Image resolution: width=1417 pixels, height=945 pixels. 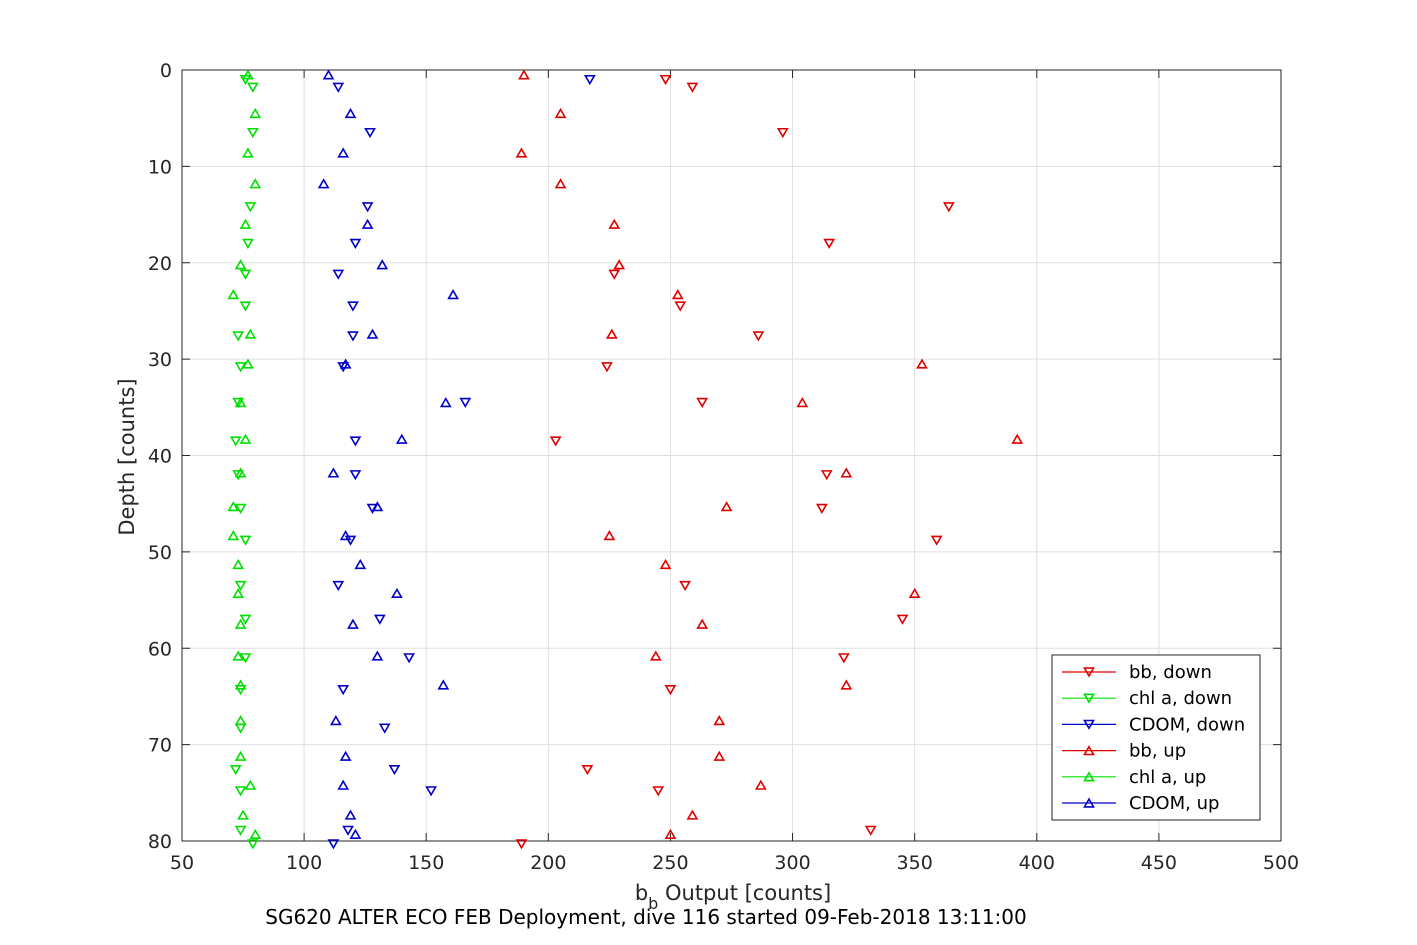 What do you see at coordinates (127, 456) in the screenshot?
I see `y-axis-label: Depth [counts]` at bounding box center [127, 456].